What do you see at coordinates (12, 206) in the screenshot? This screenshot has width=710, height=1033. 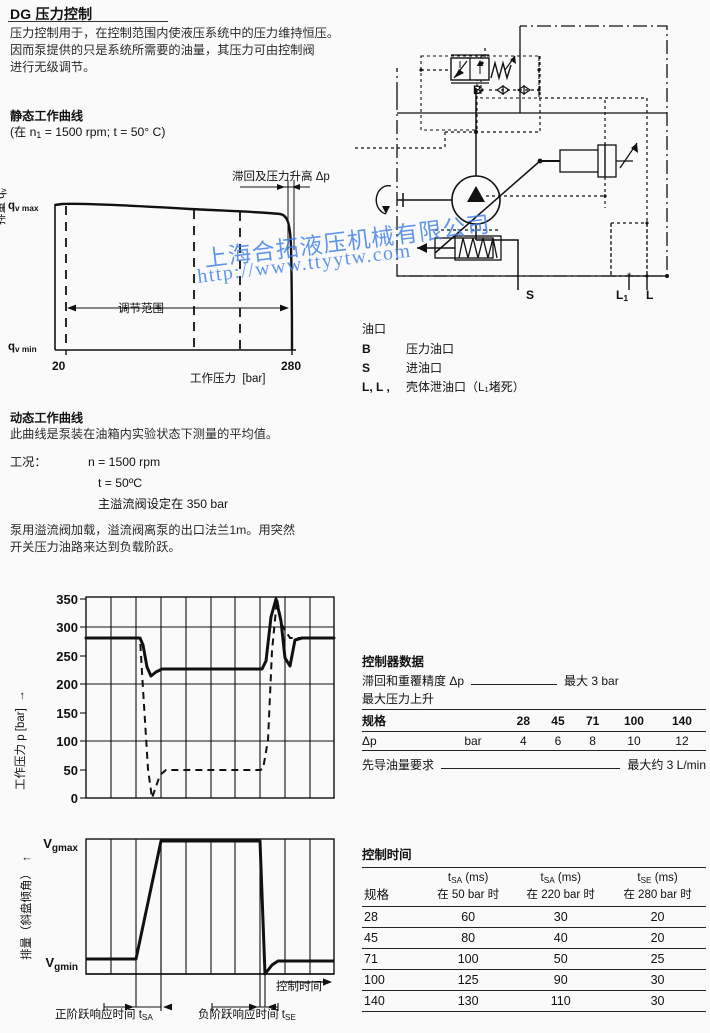 I see `qvmax-base: q` at bounding box center [12, 206].